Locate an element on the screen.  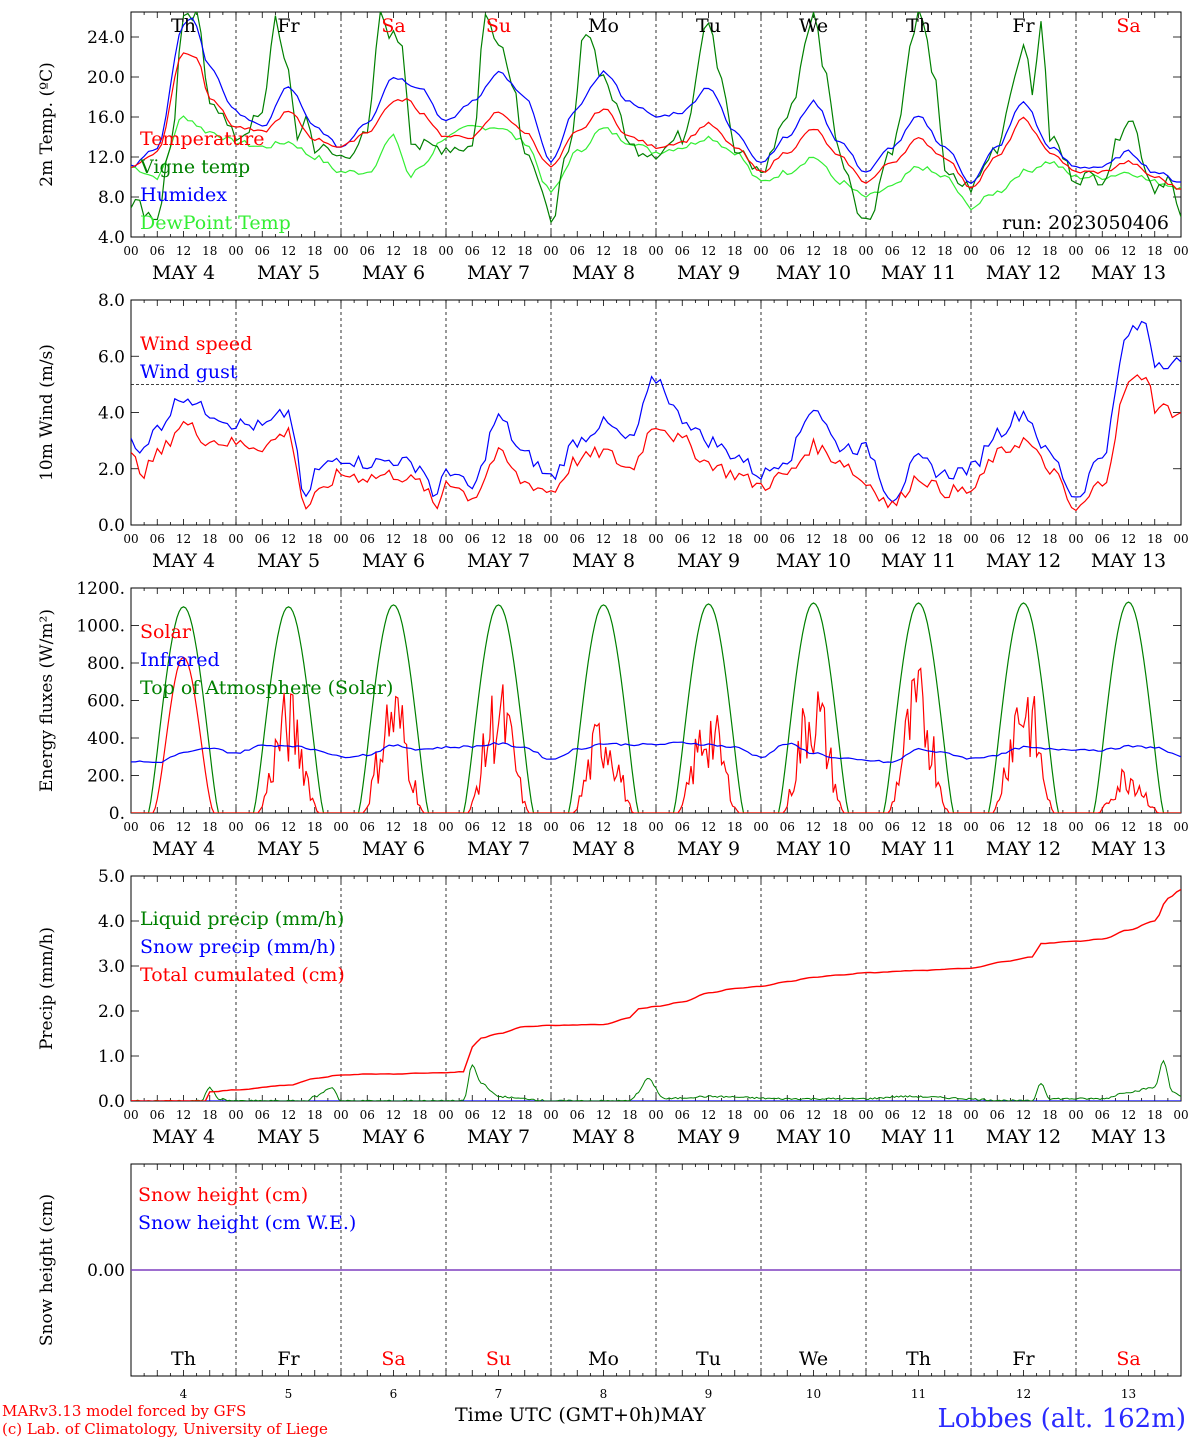
y-tick-label: 5.0 is located at coordinates (111, 877).